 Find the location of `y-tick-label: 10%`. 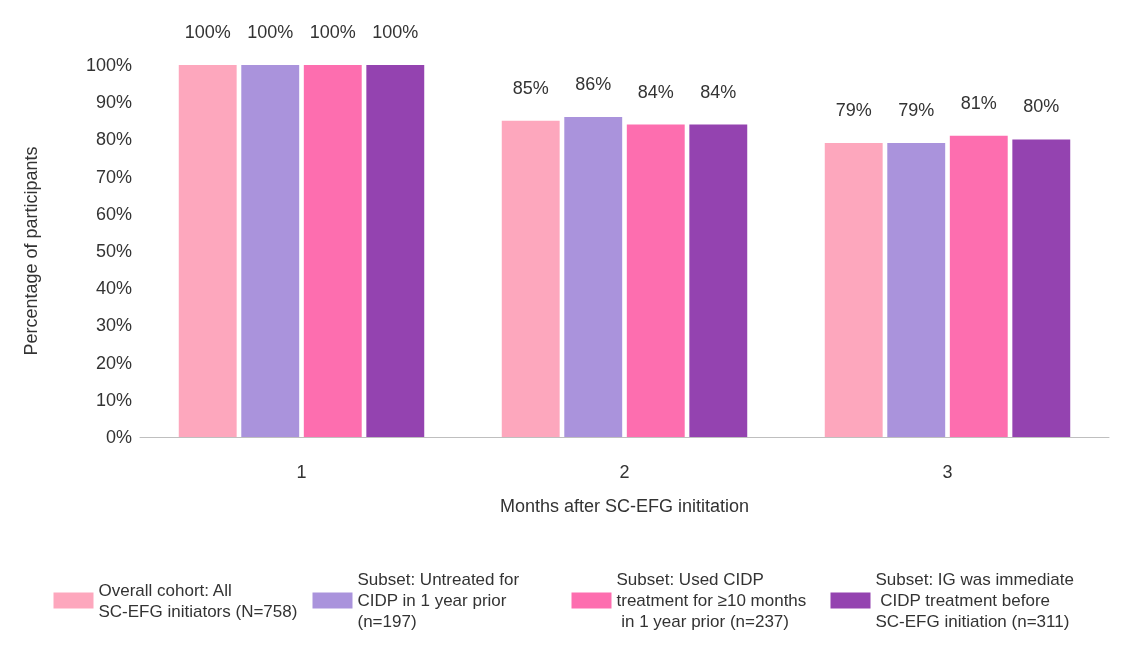

y-tick-label: 10% is located at coordinates (113, 399).